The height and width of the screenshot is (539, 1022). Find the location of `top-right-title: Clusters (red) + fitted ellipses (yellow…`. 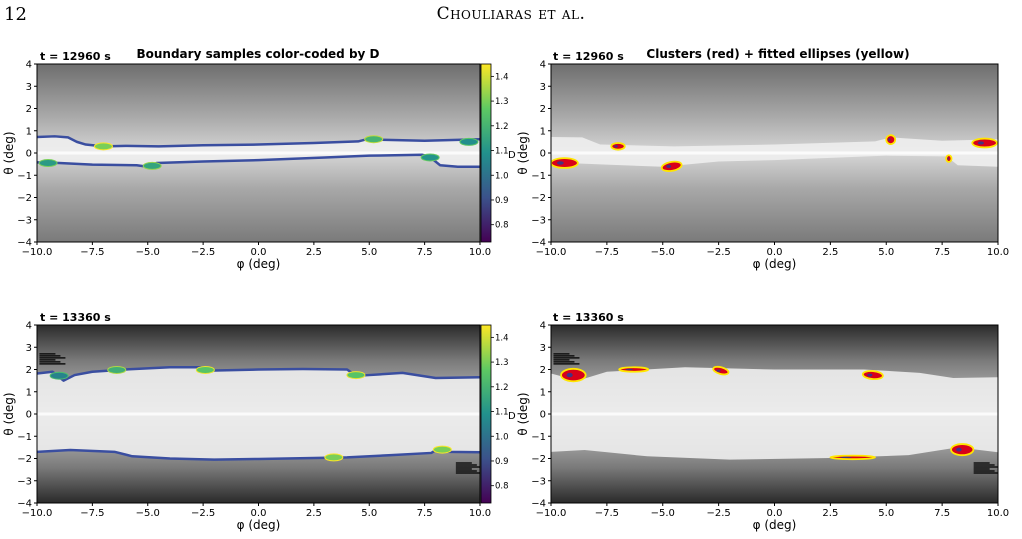

top-right-title: Clusters (red) + fitted ellipses (yellow… is located at coordinates (777, 54).